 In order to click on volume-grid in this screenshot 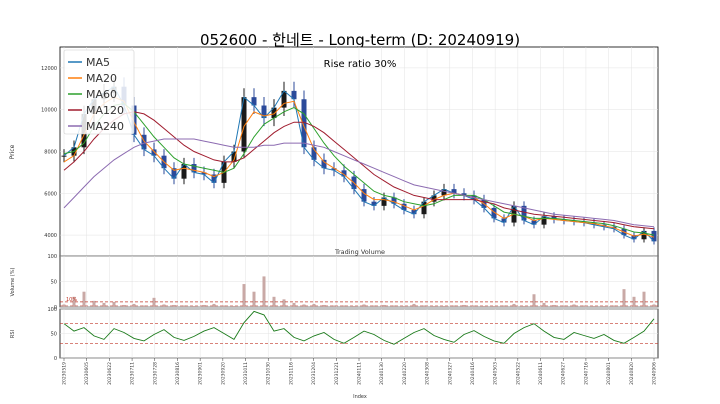, I will do `click(359, 281)`.